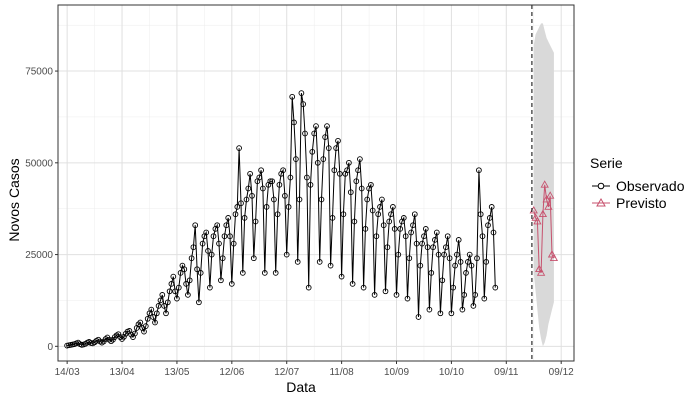 This screenshot has height=400, width=700. Describe the element at coordinates (561, 372) in the screenshot. I see `x-tick-label: 09/12` at that location.